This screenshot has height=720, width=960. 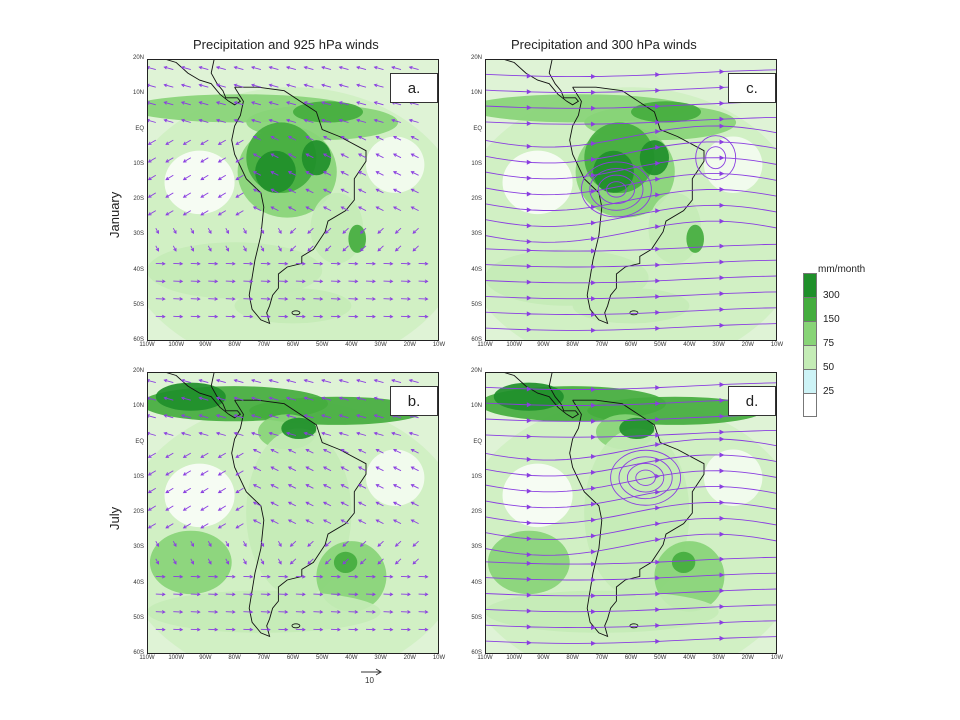 I want to click on lon-tick-label: 90W, so click(x=205, y=658).